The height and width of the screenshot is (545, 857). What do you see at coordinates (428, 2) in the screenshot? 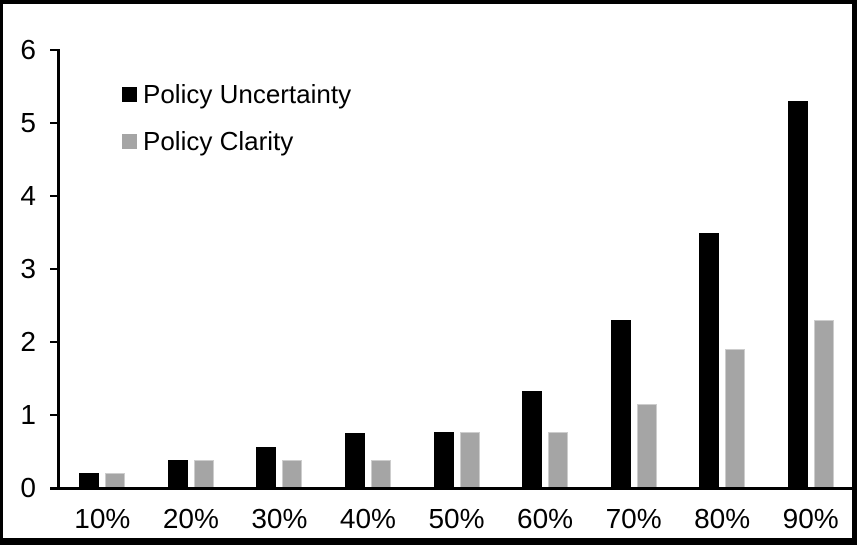
I see `figure-border-top` at bounding box center [428, 2].